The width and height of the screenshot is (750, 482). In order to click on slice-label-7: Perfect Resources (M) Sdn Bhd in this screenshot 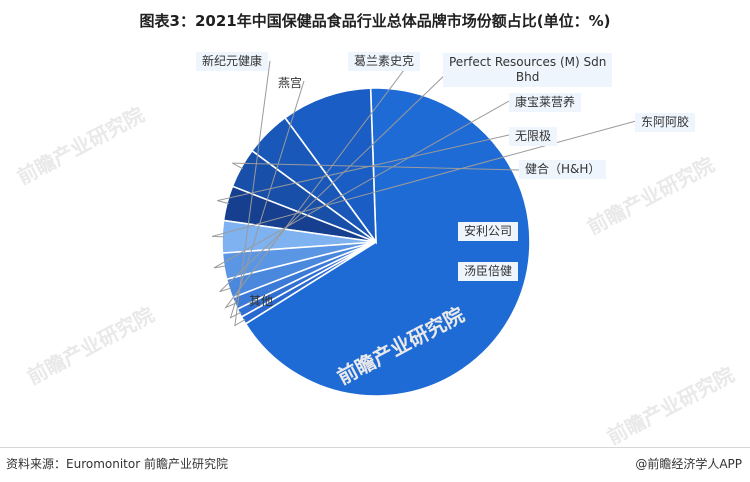, I will do `click(528, 70)`.